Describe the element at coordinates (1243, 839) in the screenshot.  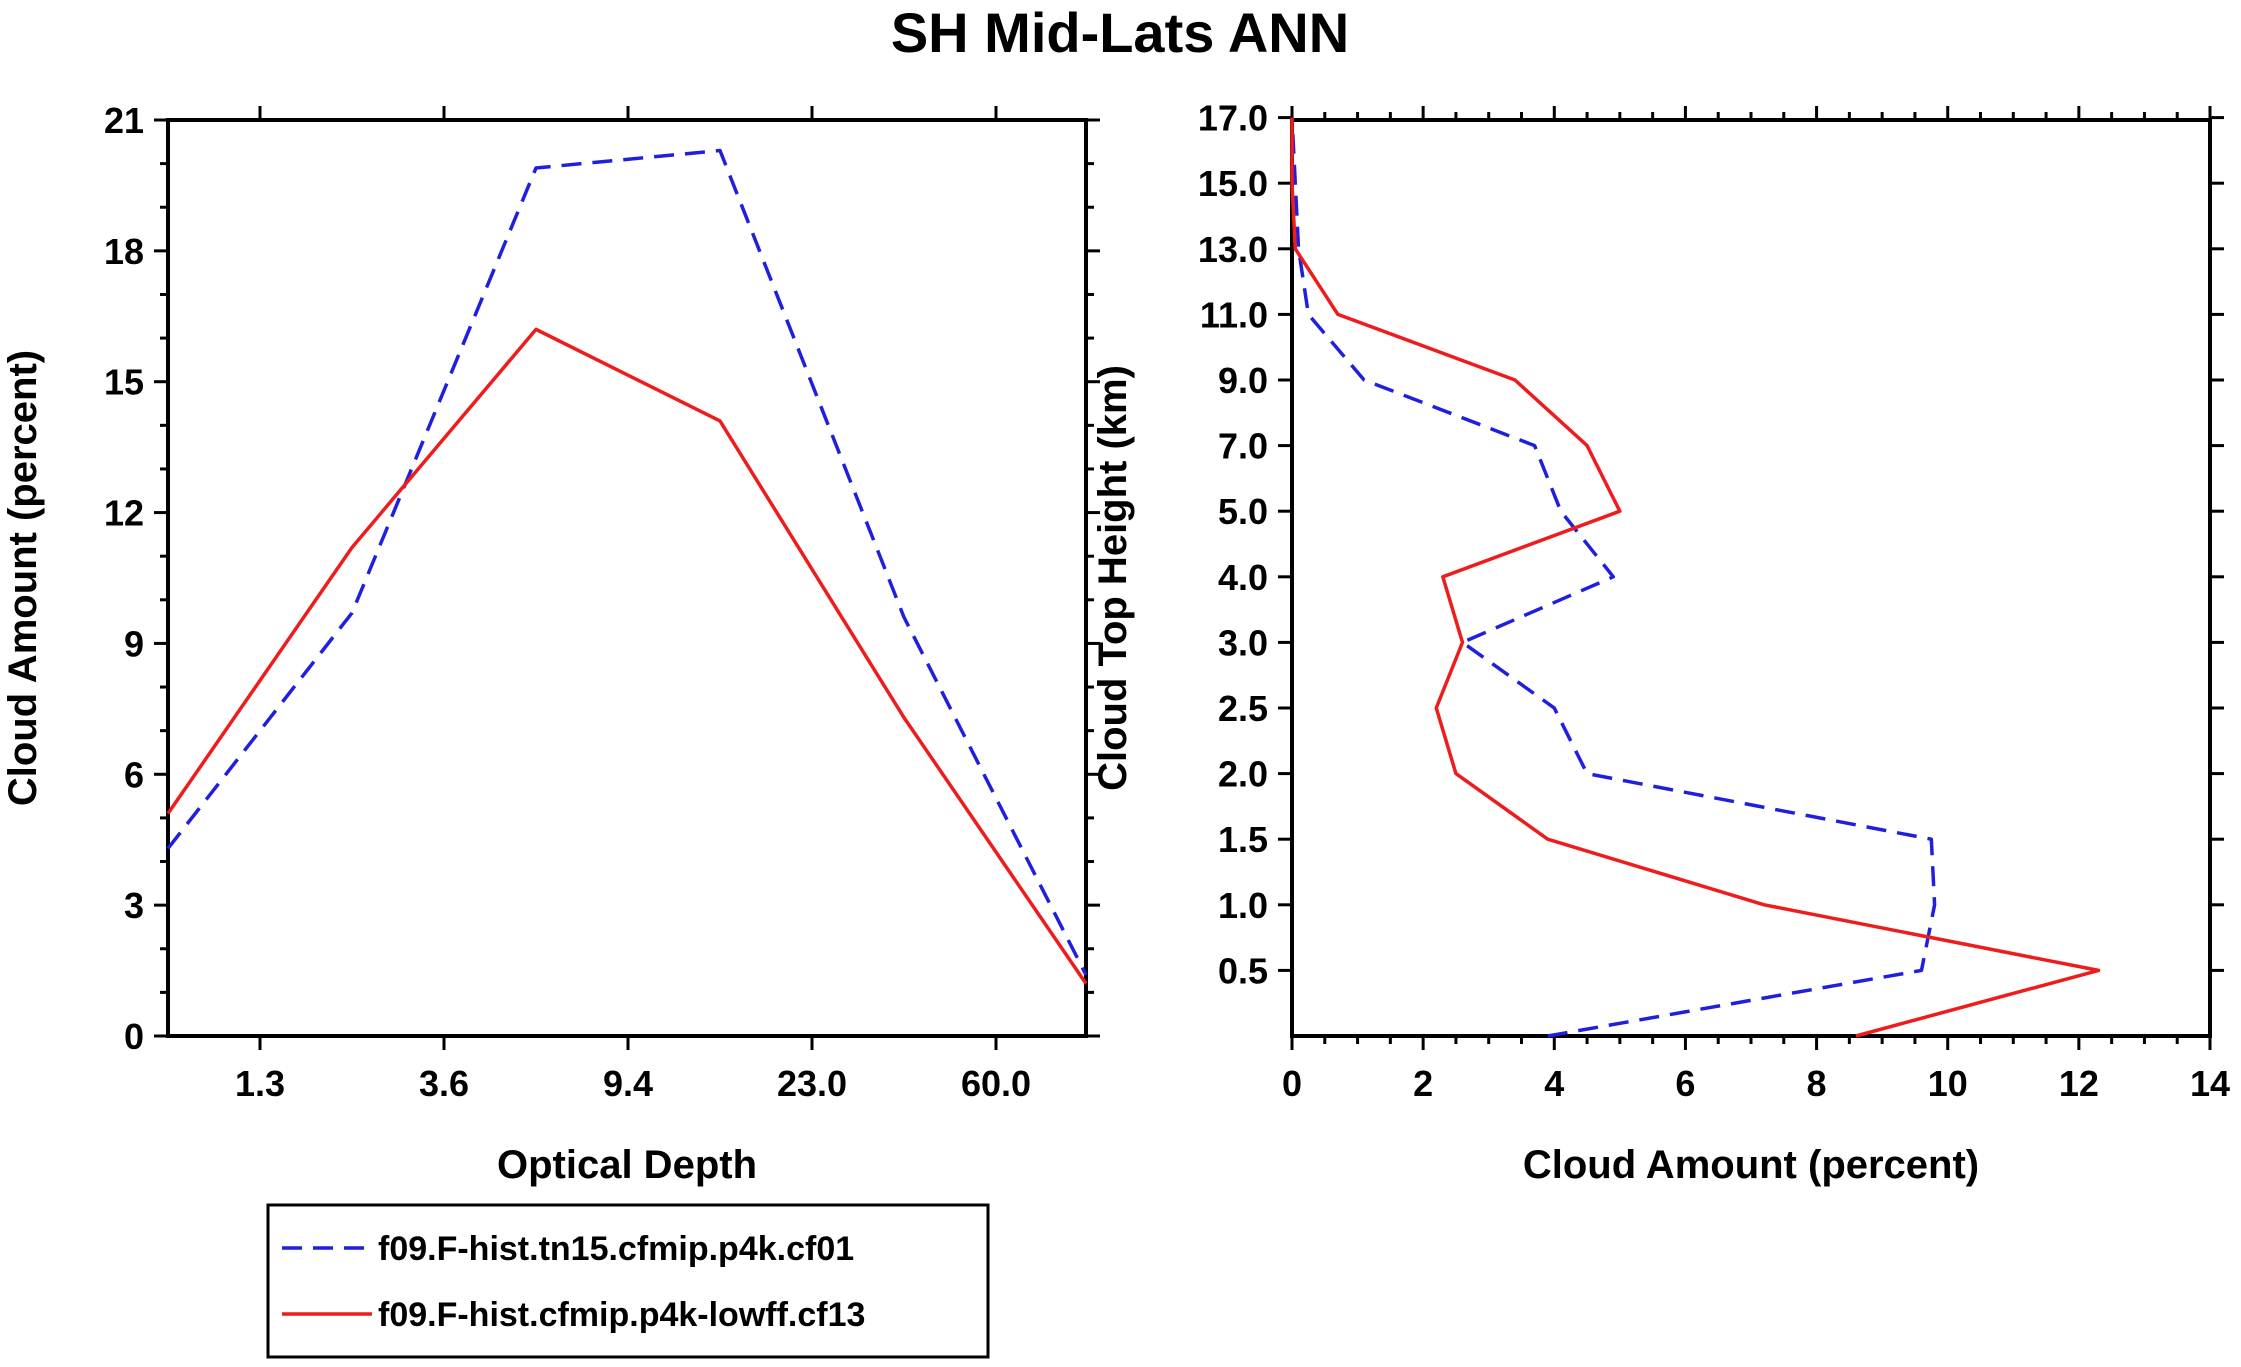
I see `right-y-tick-label: 1.5` at that location.